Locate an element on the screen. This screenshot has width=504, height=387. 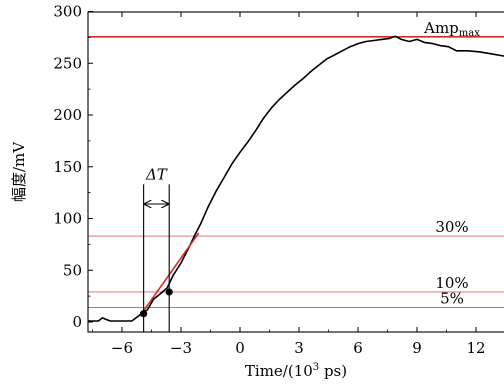
fit-line is located at coordinates (170, 273).